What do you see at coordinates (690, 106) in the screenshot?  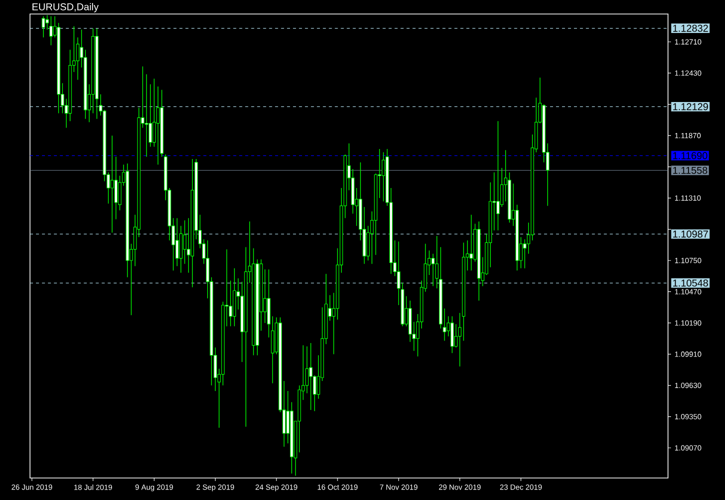 I see `ref-line-label: 1.12129` at bounding box center [690, 106].